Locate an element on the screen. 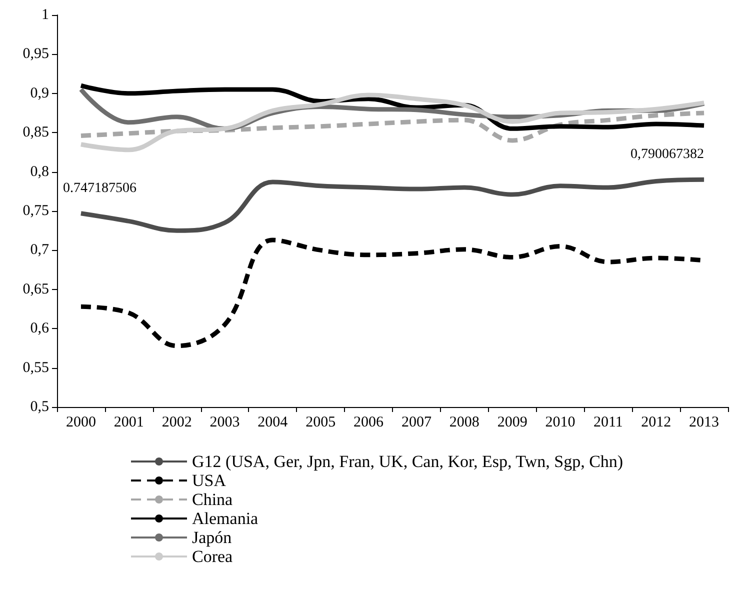  annotation: 0.747187506 is located at coordinates (99, 188).